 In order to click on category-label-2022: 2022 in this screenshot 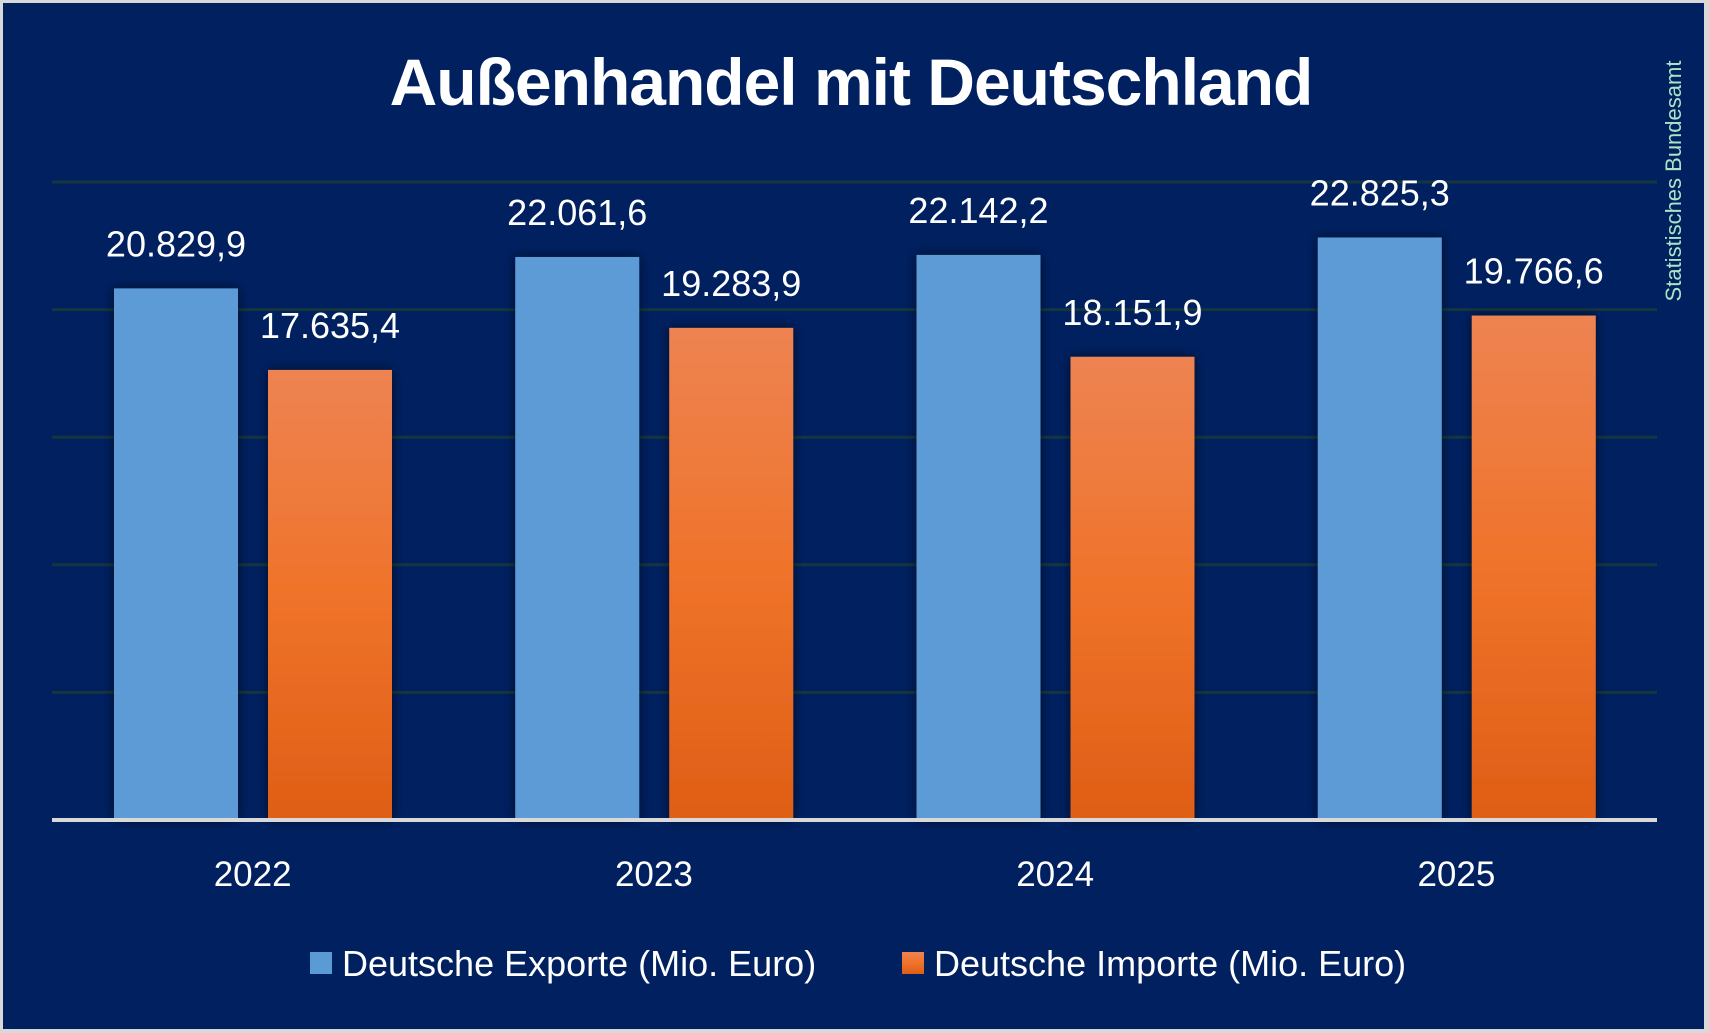, I will do `click(253, 874)`.